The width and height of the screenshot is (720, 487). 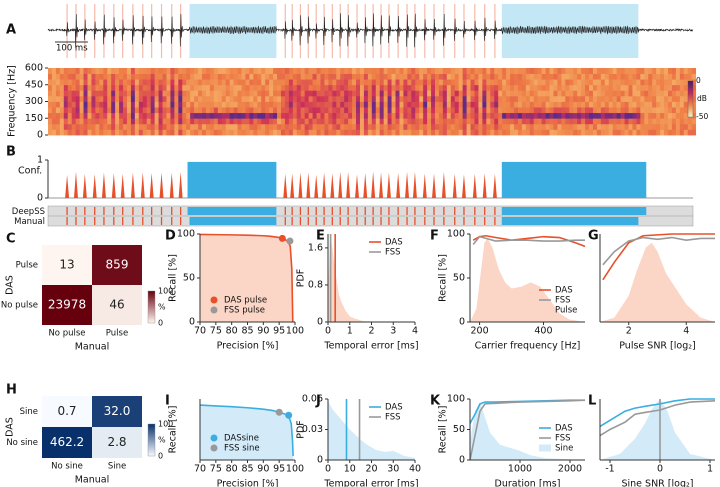 What do you see at coordinates (165, 291) in the screenshot?
I see `colorbar-tick-label: 100` at bounding box center [165, 291].